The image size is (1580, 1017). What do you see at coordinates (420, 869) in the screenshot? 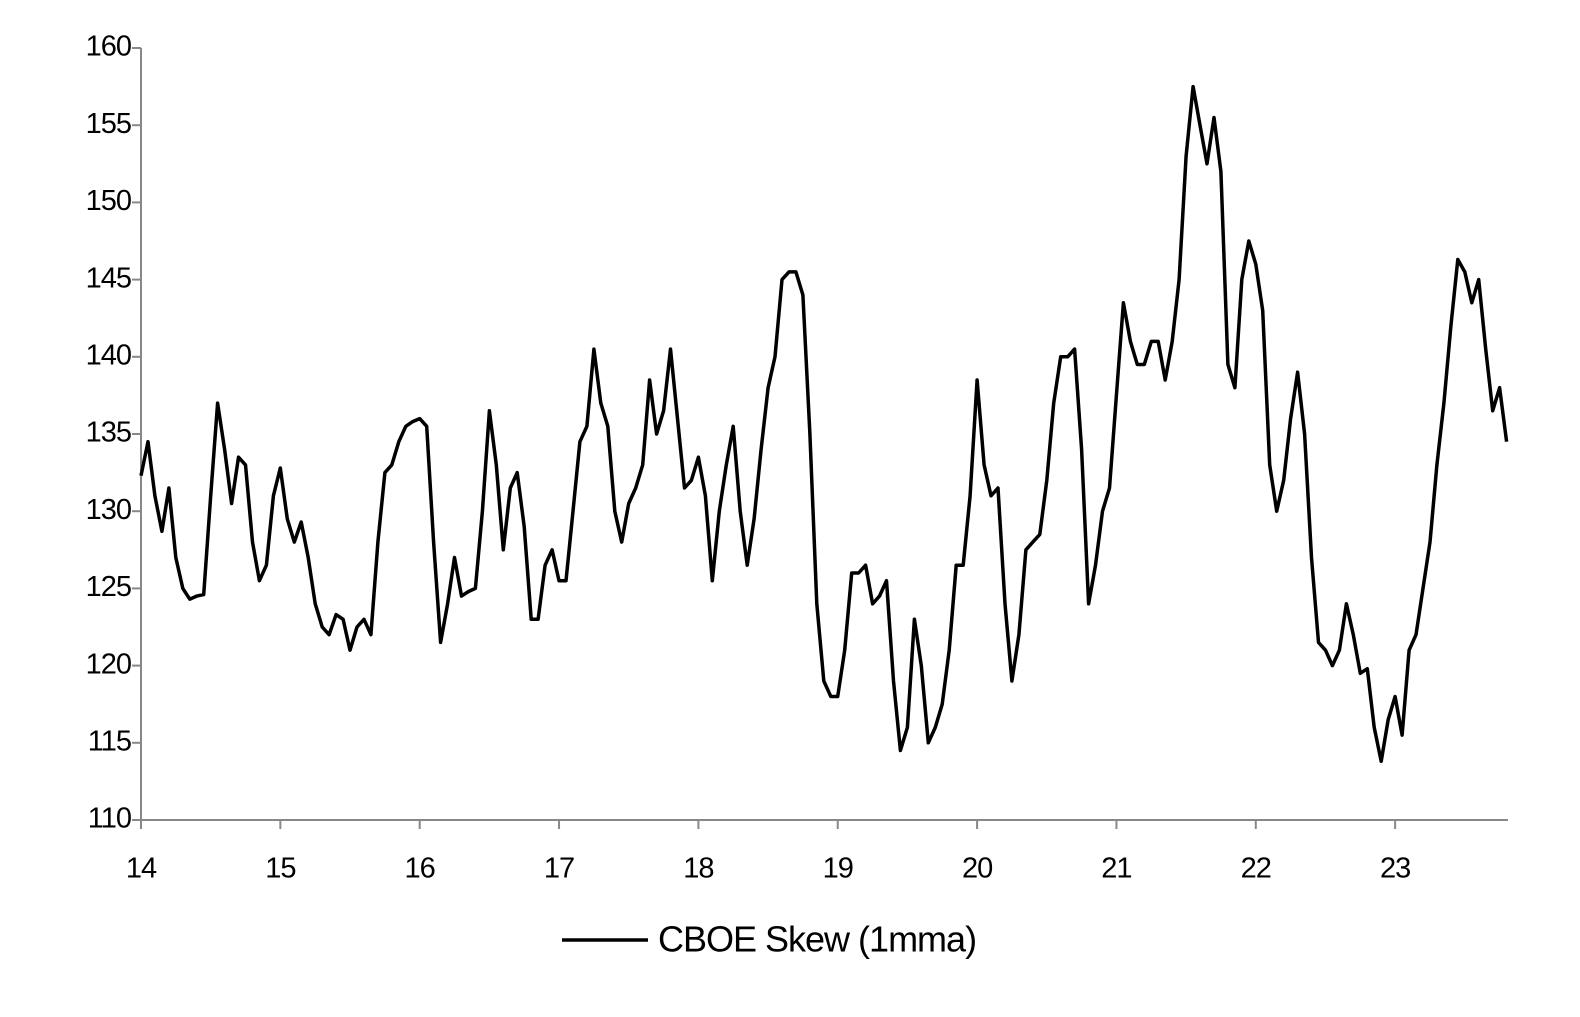
I see `x-tick-label: 16` at bounding box center [420, 869].